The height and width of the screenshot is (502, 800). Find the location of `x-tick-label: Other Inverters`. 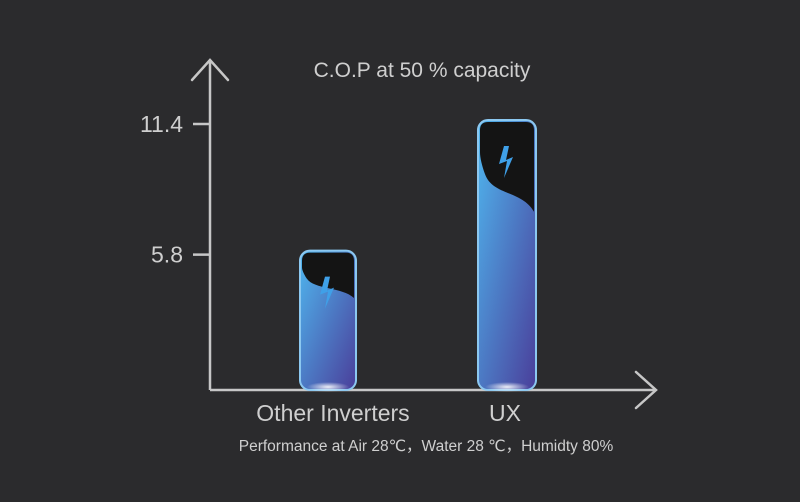

x-tick-label: Other Inverters is located at coordinates (332, 413).